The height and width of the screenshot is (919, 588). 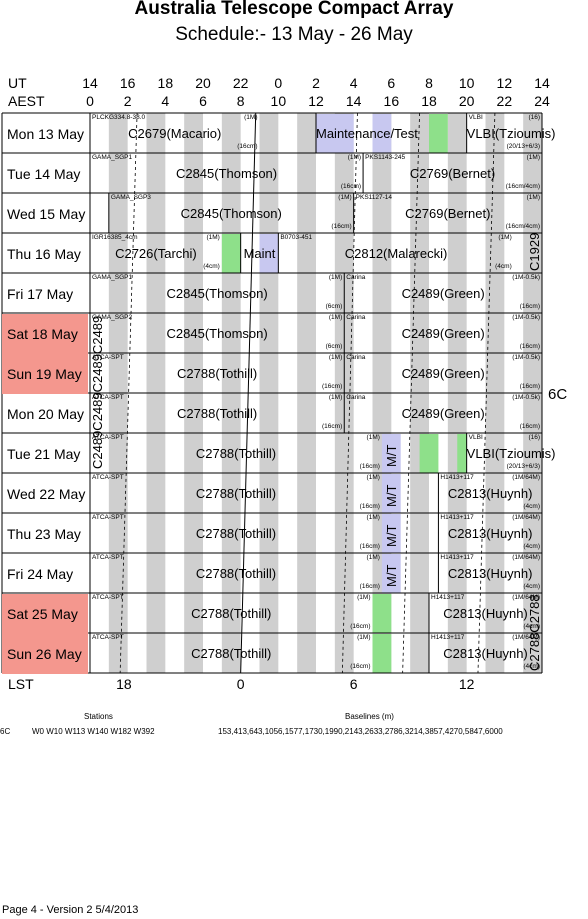 What do you see at coordinates (452, 173) in the screenshot?
I see `project-label: C2769(Bernet)` at bounding box center [452, 173].